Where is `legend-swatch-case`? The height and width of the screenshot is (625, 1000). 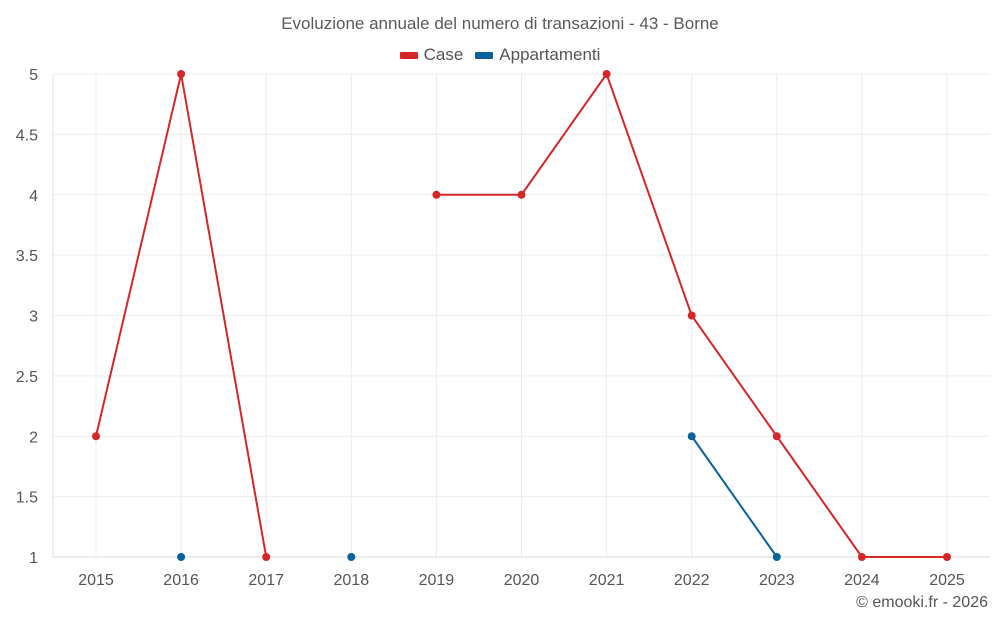 legend-swatch-case is located at coordinates (408, 55).